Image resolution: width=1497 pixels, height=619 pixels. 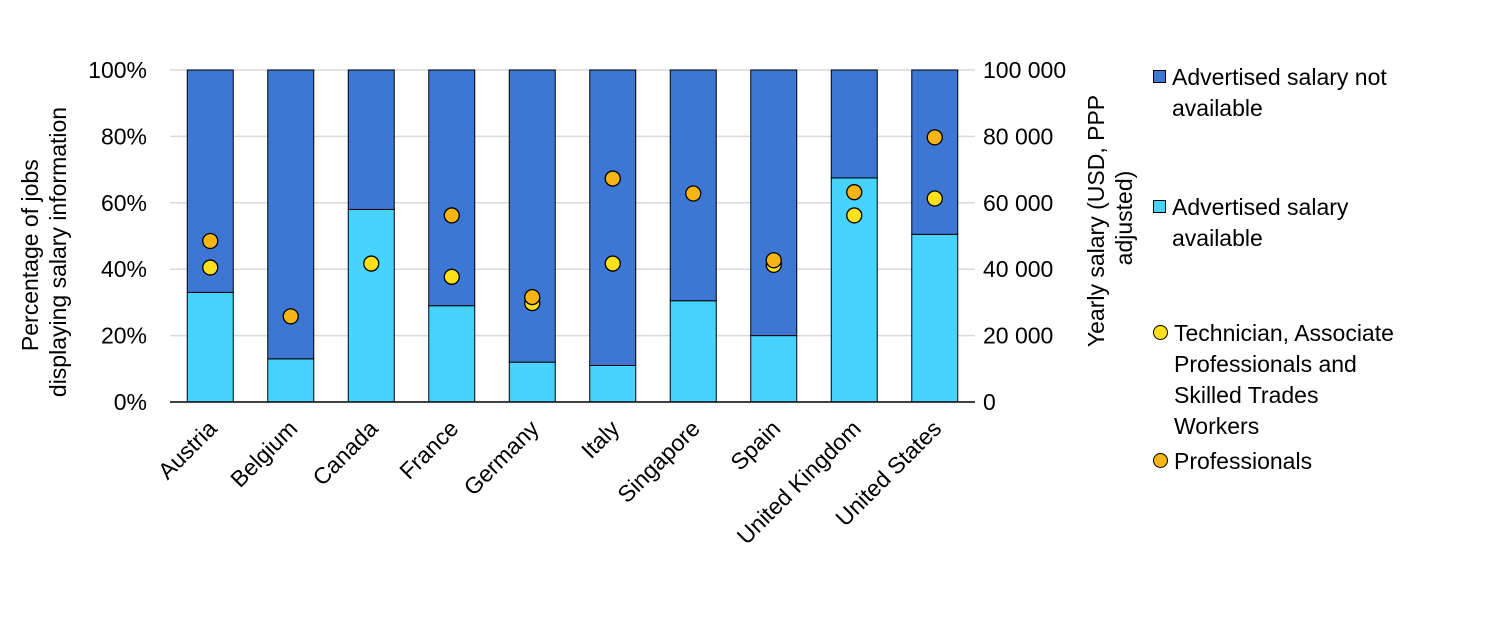 What do you see at coordinates (1160, 460) in the screenshot?
I see `legend-swatch-professionals` at bounding box center [1160, 460].